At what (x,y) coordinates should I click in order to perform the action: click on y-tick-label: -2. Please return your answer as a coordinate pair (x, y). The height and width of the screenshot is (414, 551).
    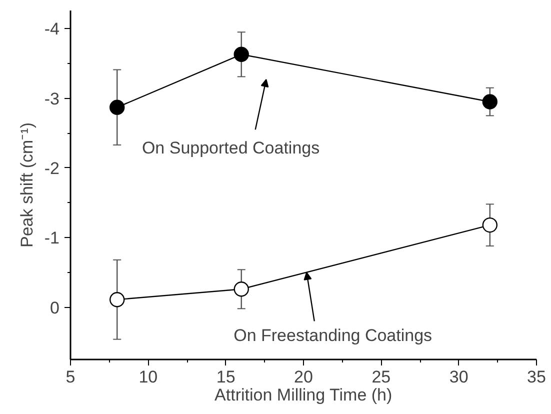
    Looking at the image, I should click on (52, 168).